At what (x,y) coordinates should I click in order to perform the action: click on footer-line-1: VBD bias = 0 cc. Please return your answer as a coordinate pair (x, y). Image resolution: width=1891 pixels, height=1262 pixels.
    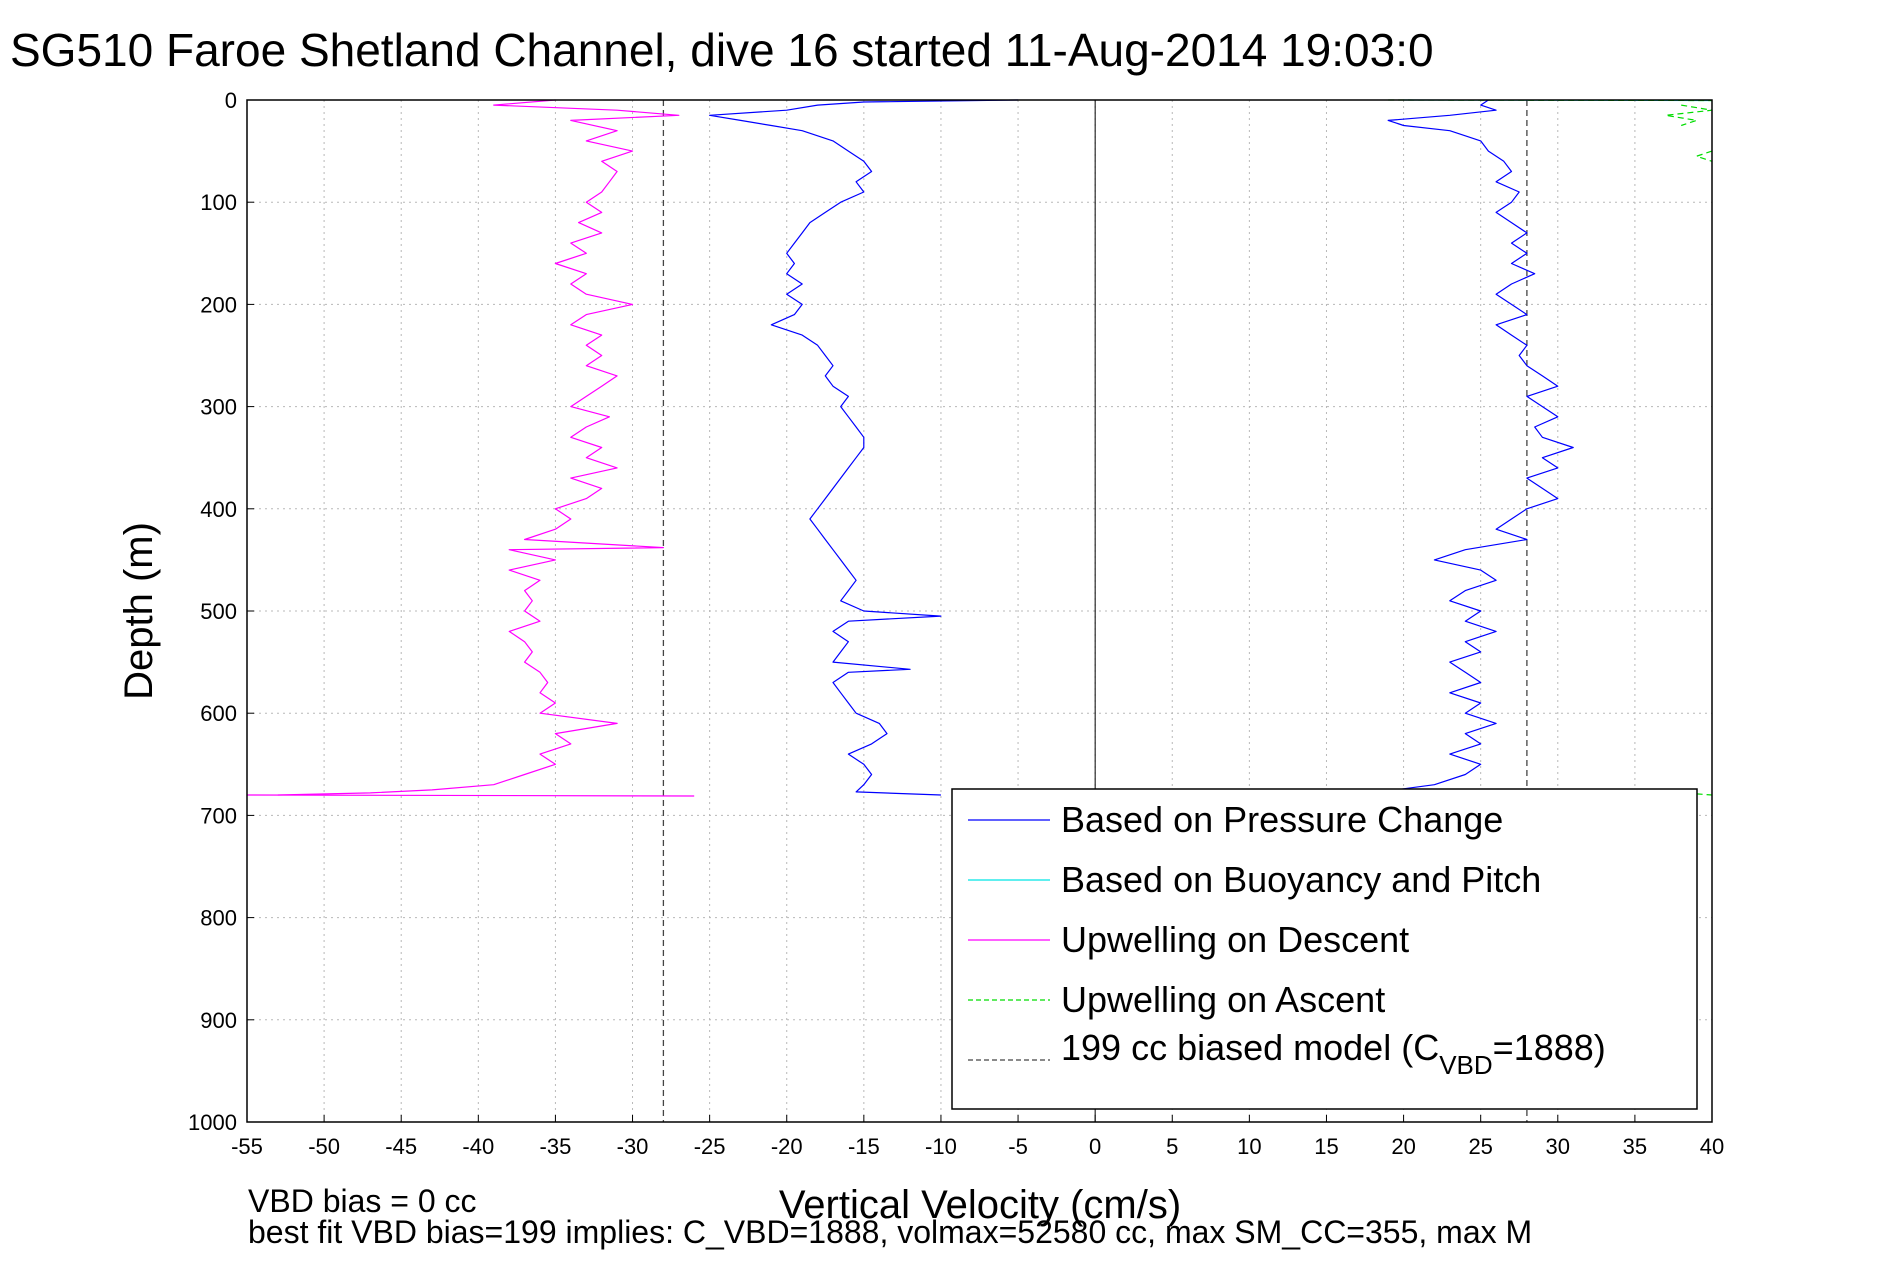
    Looking at the image, I should click on (362, 1201).